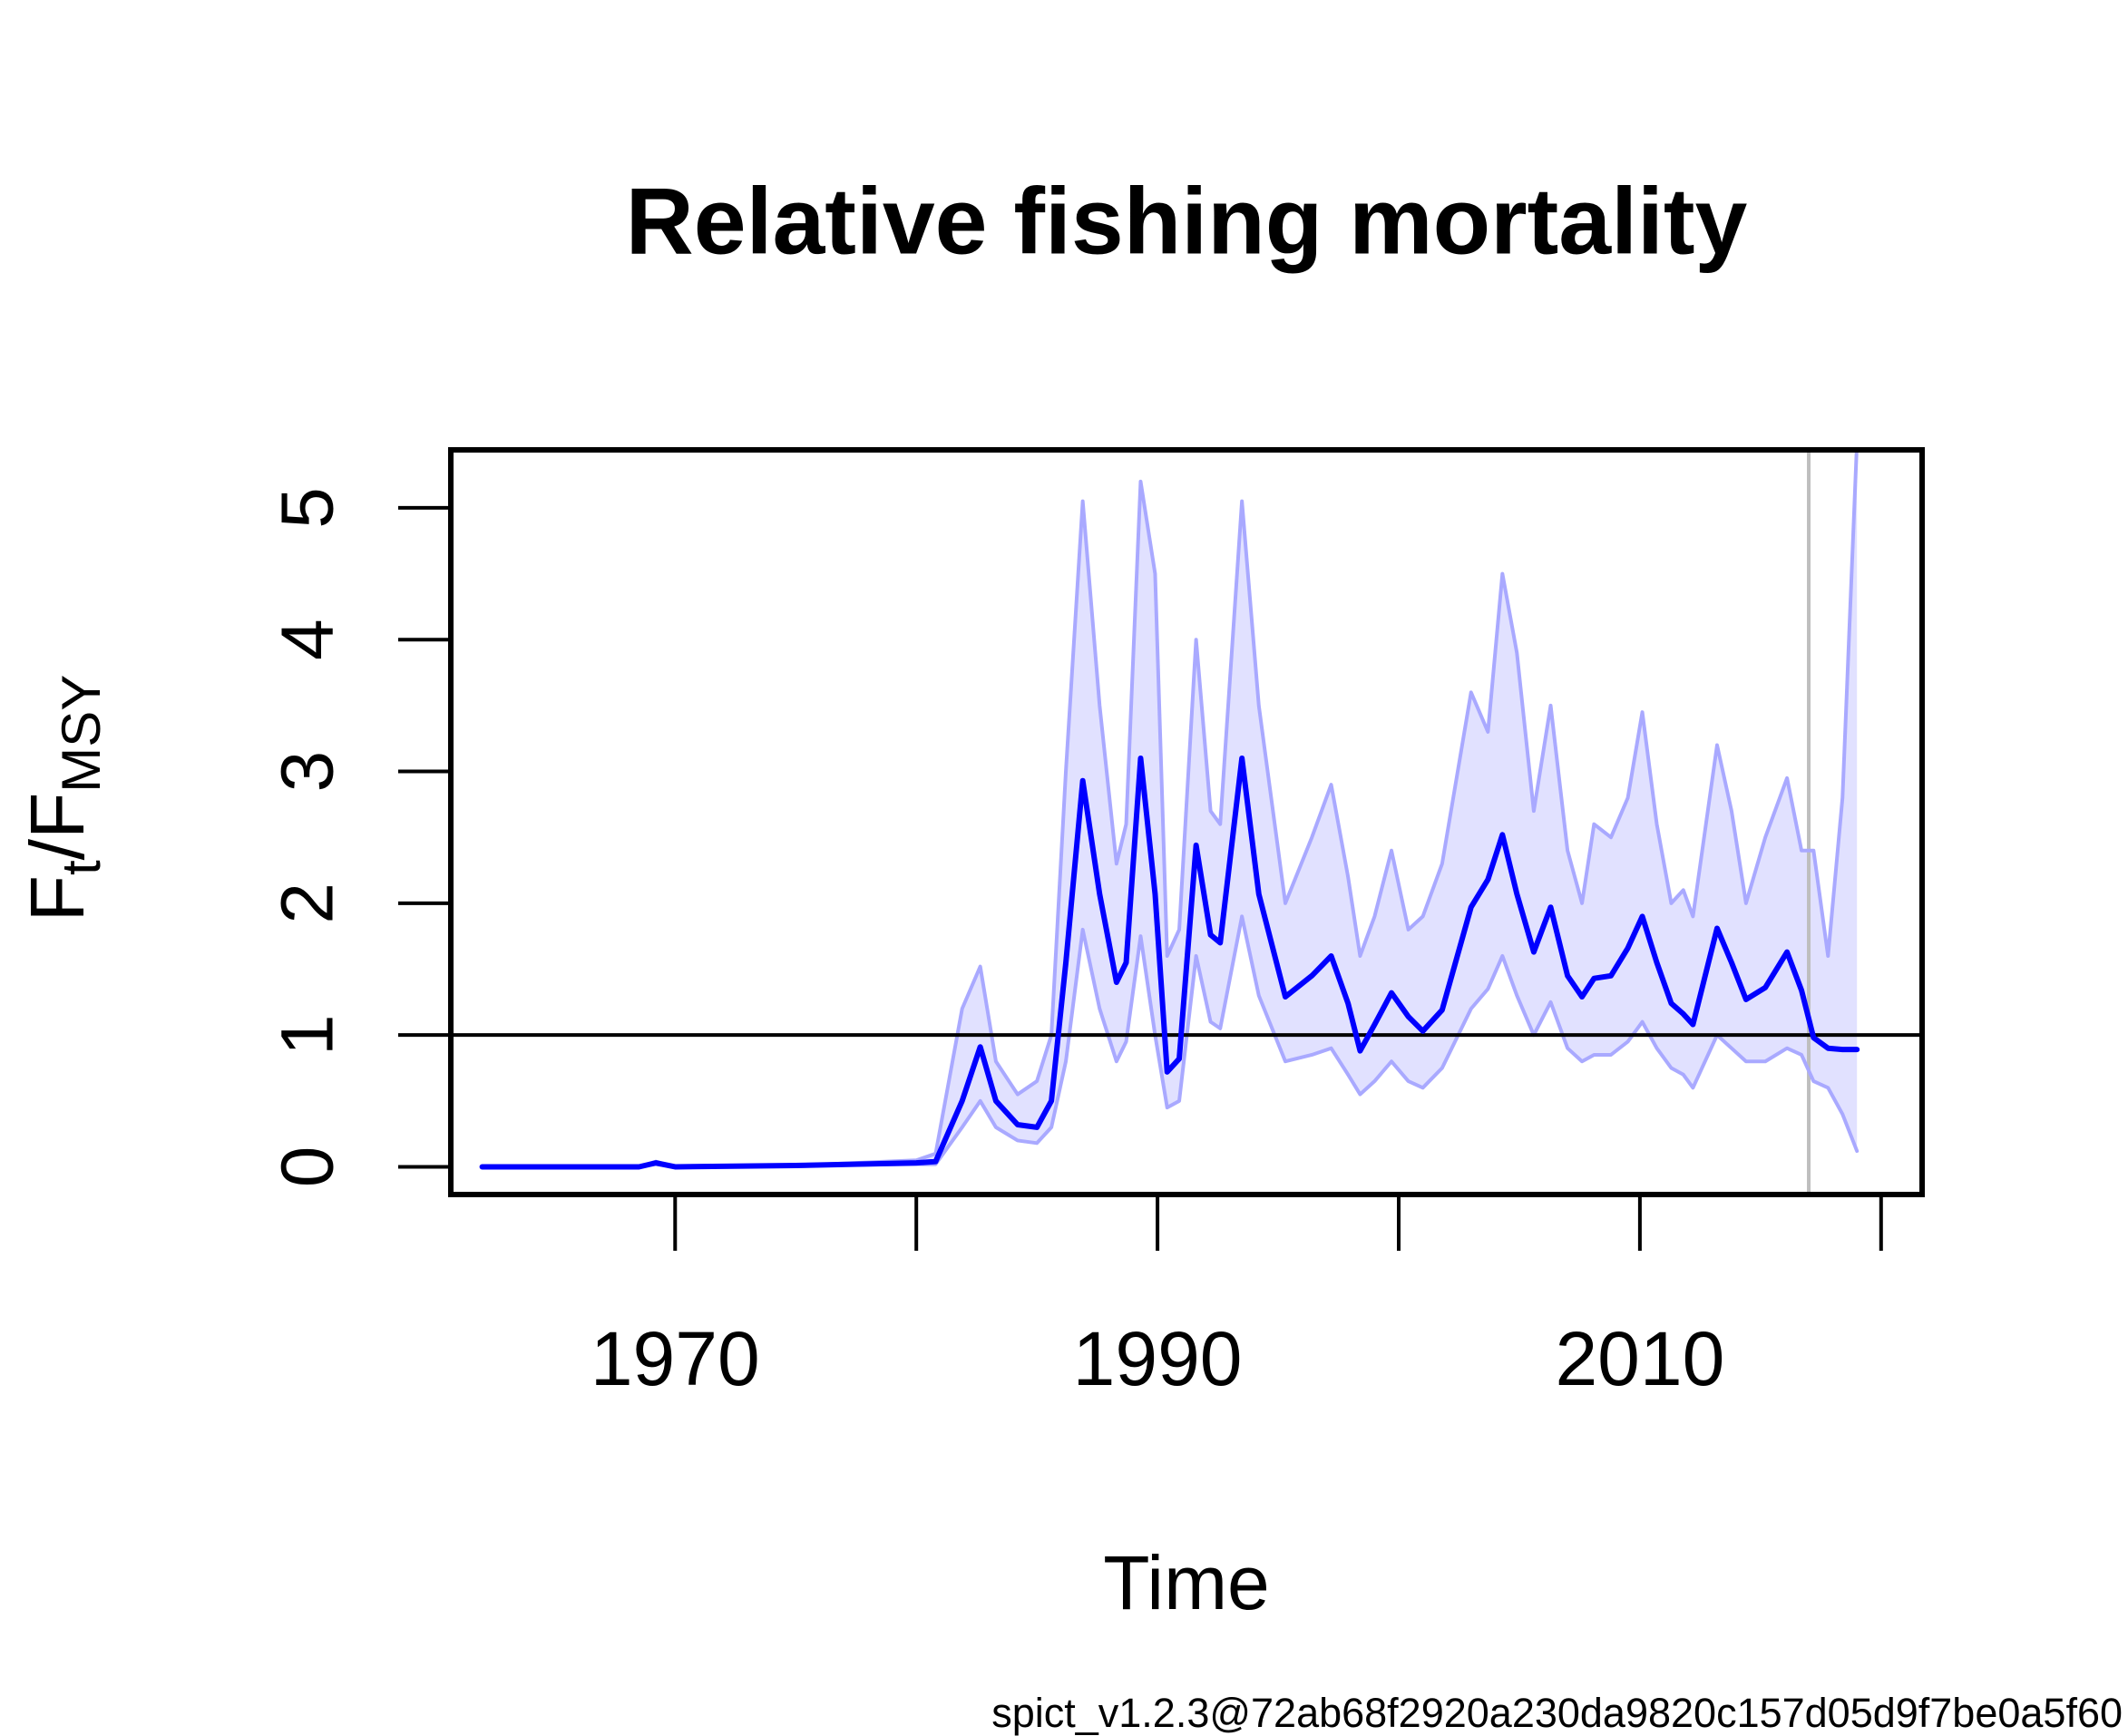  Describe the element at coordinates (1187, 221) in the screenshot. I see `chart-title: Relative fishing mortality` at that location.